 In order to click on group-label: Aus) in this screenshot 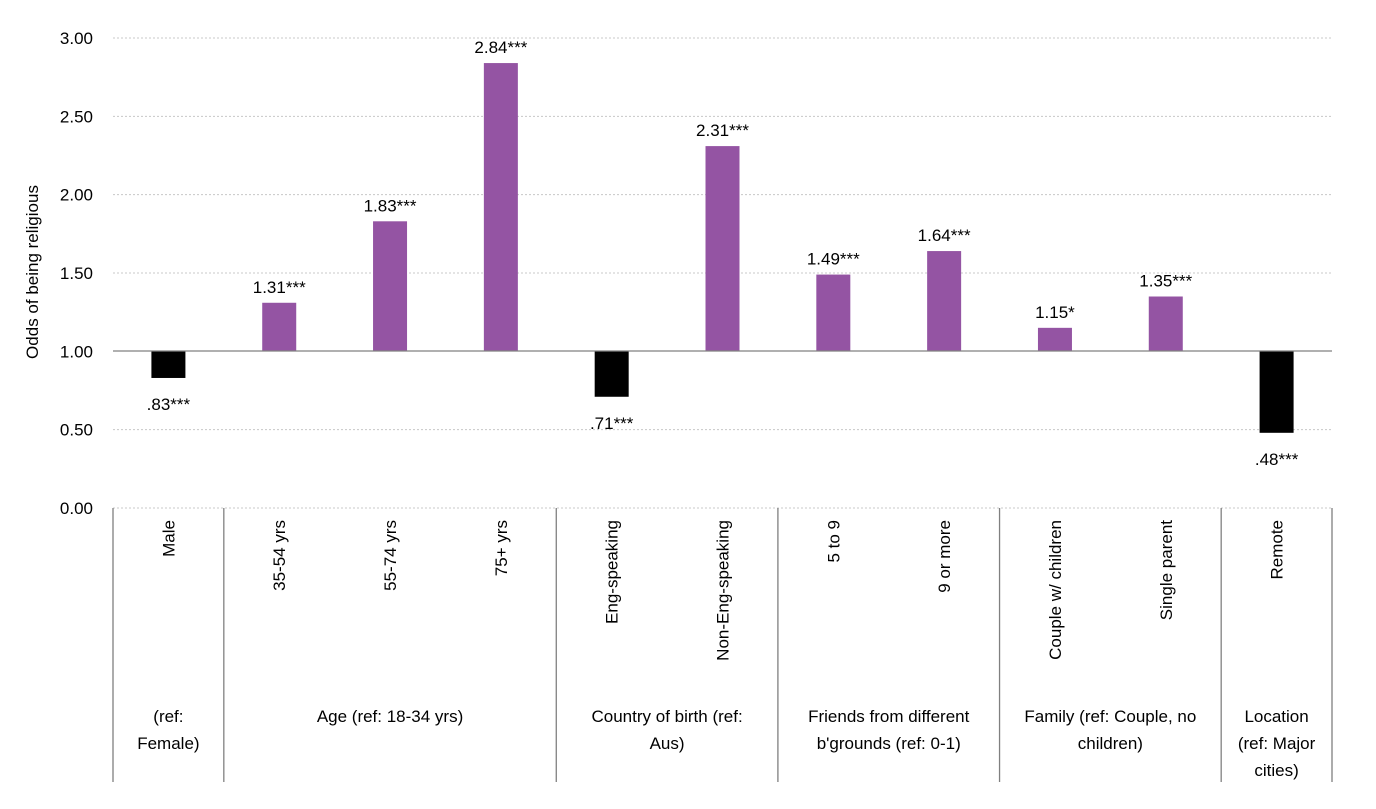, I will do `click(667, 743)`.